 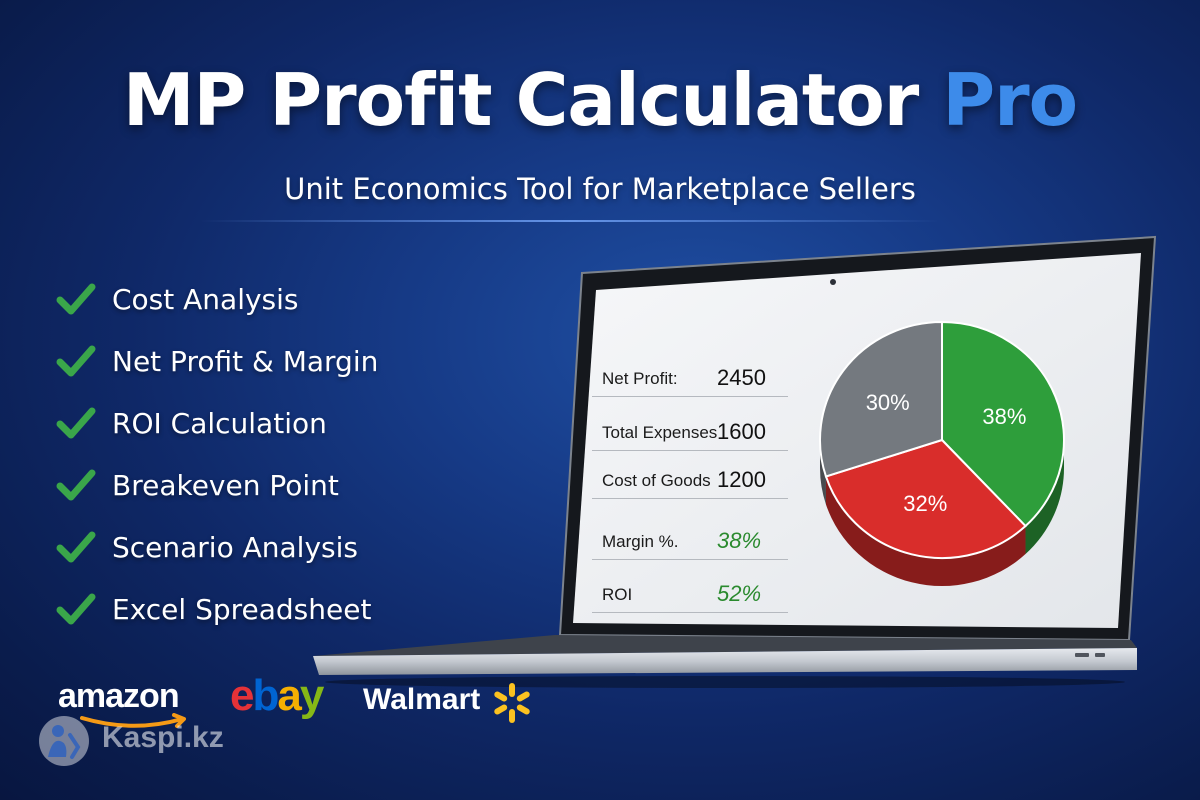 I want to click on pie-slice-label: 30%, so click(x=888, y=402).